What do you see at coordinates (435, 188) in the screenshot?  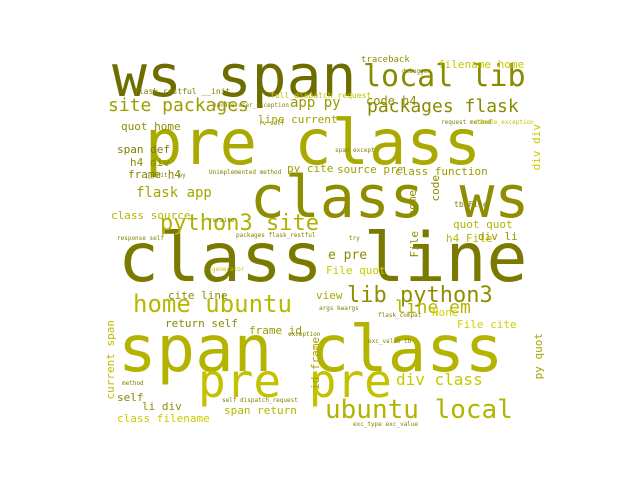 I see `word-cloud-word: code` at bounding box center [435, 188].